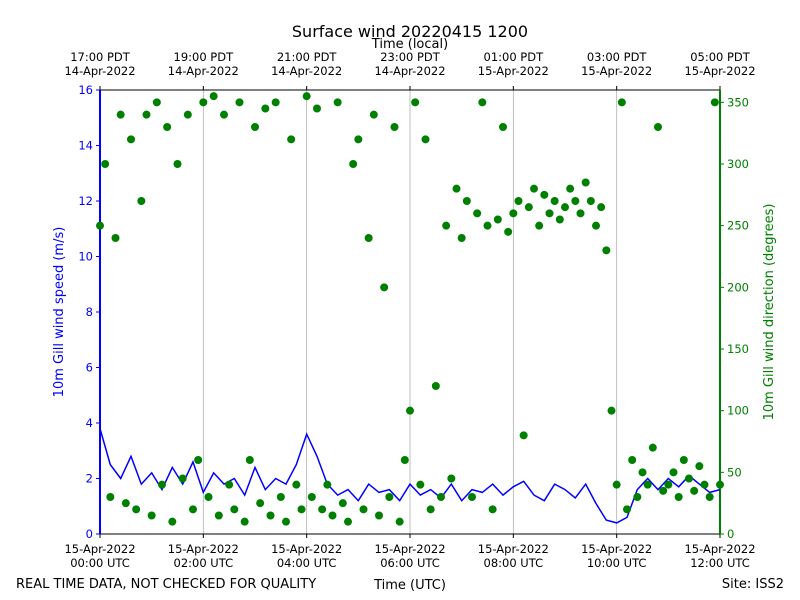  Describe the element at coordinates (85, 201) in the screenshot. I see `y-tick-label: 12` at that location.